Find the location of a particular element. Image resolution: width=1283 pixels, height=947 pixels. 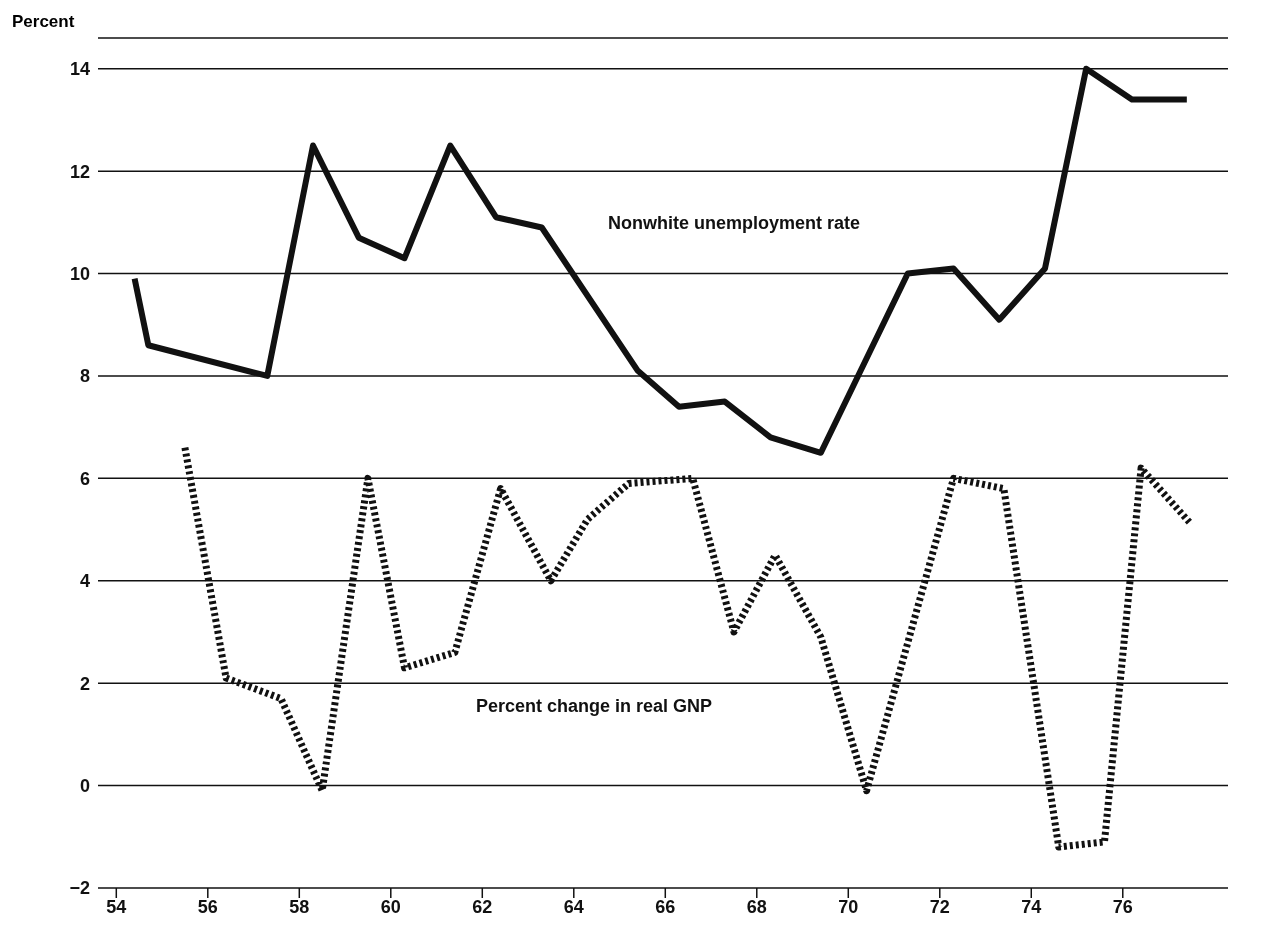

x-tick-label: 58 is located at coordinates (299, 906).